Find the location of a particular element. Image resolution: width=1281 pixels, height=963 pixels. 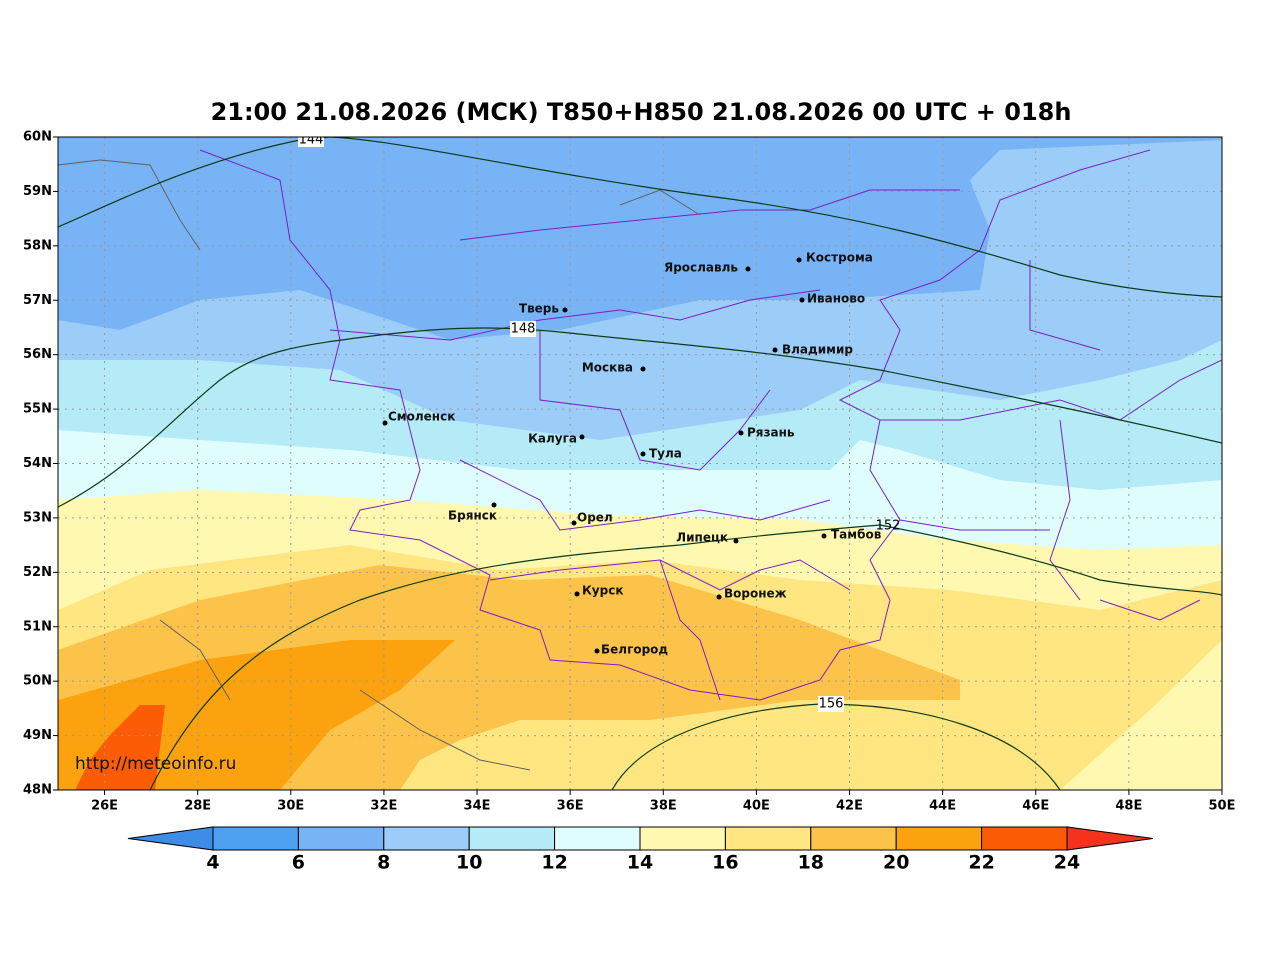

city-label: Калуга is located at coordinates (552, 439).